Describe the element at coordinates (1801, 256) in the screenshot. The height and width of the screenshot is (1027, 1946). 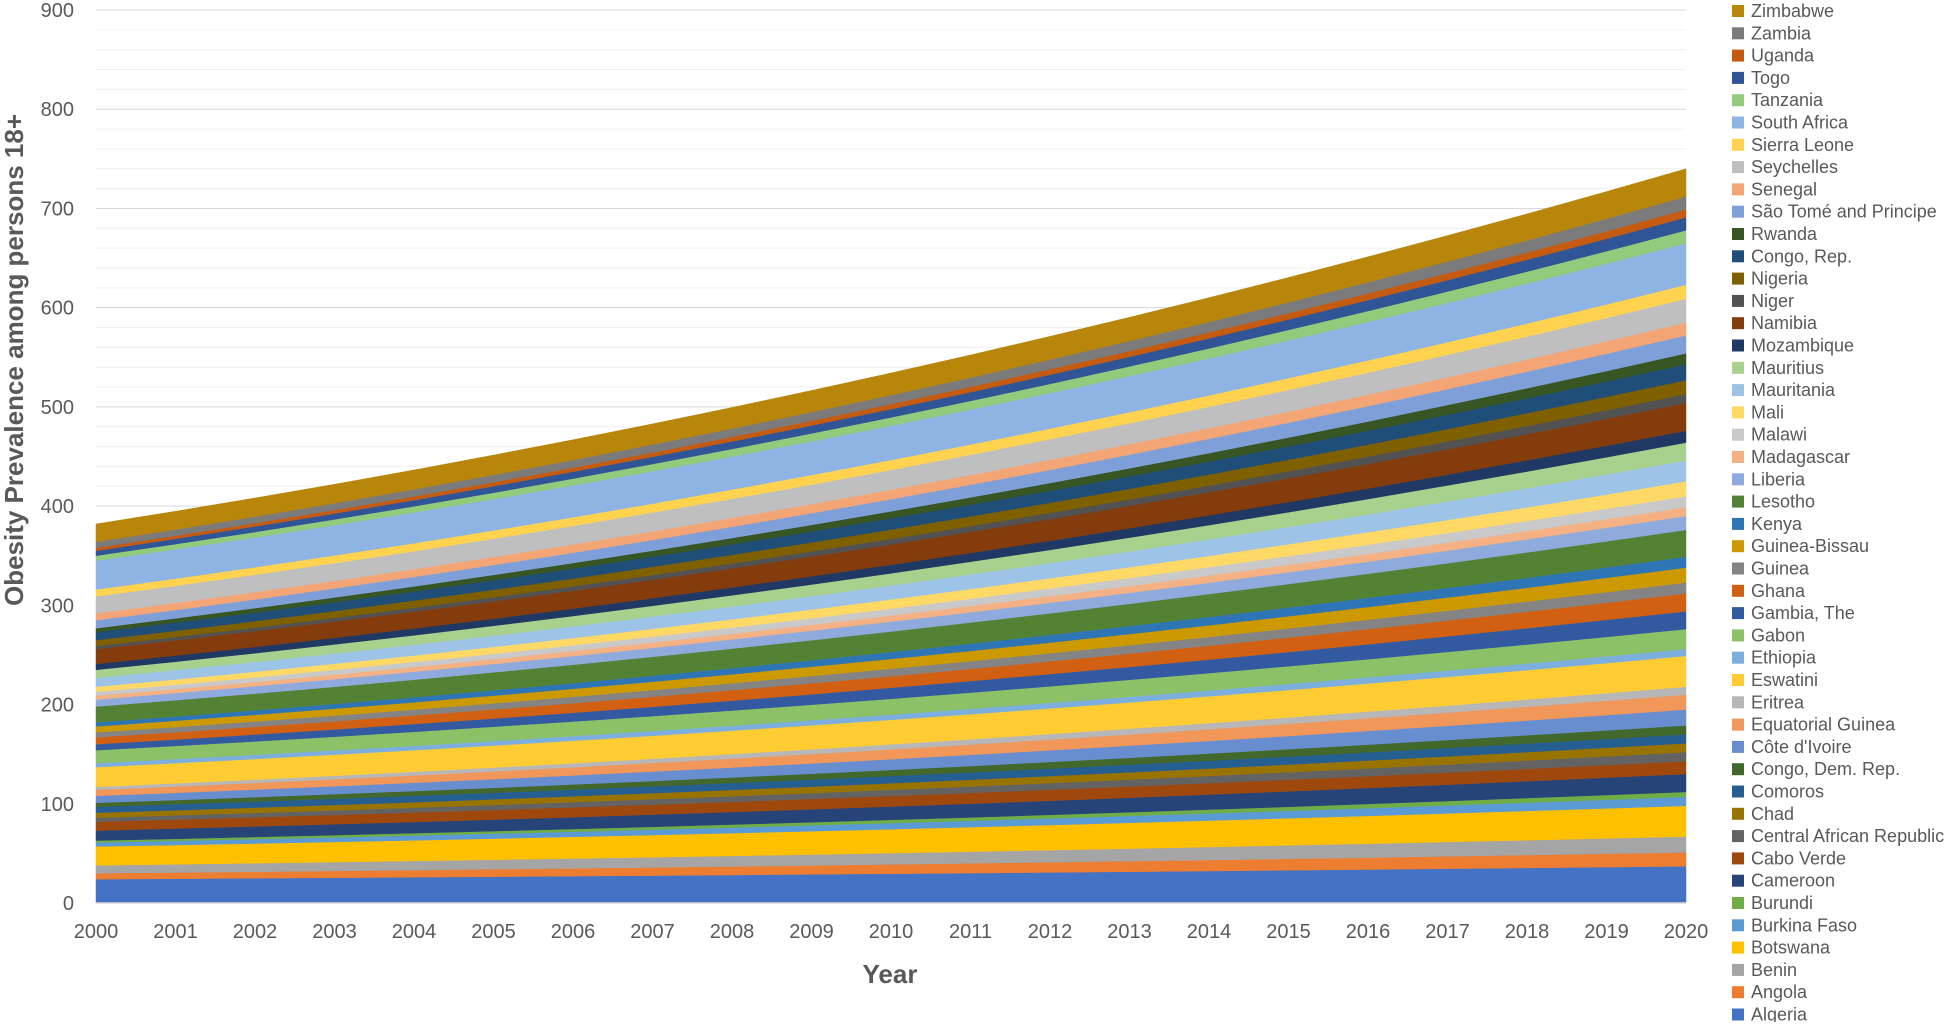
I see `legend-label: Congo, Rep.` at that location.